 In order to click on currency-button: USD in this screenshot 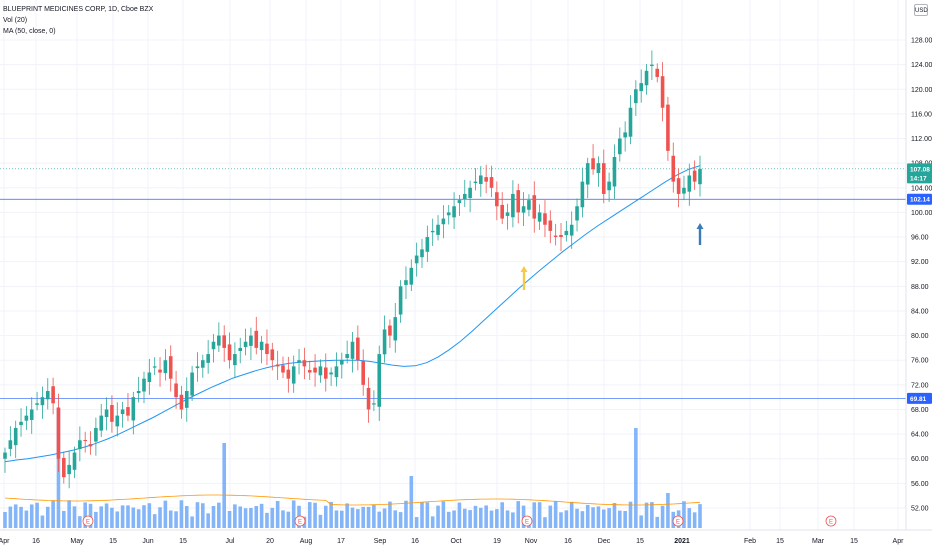, I will do `click(921, 10)`.